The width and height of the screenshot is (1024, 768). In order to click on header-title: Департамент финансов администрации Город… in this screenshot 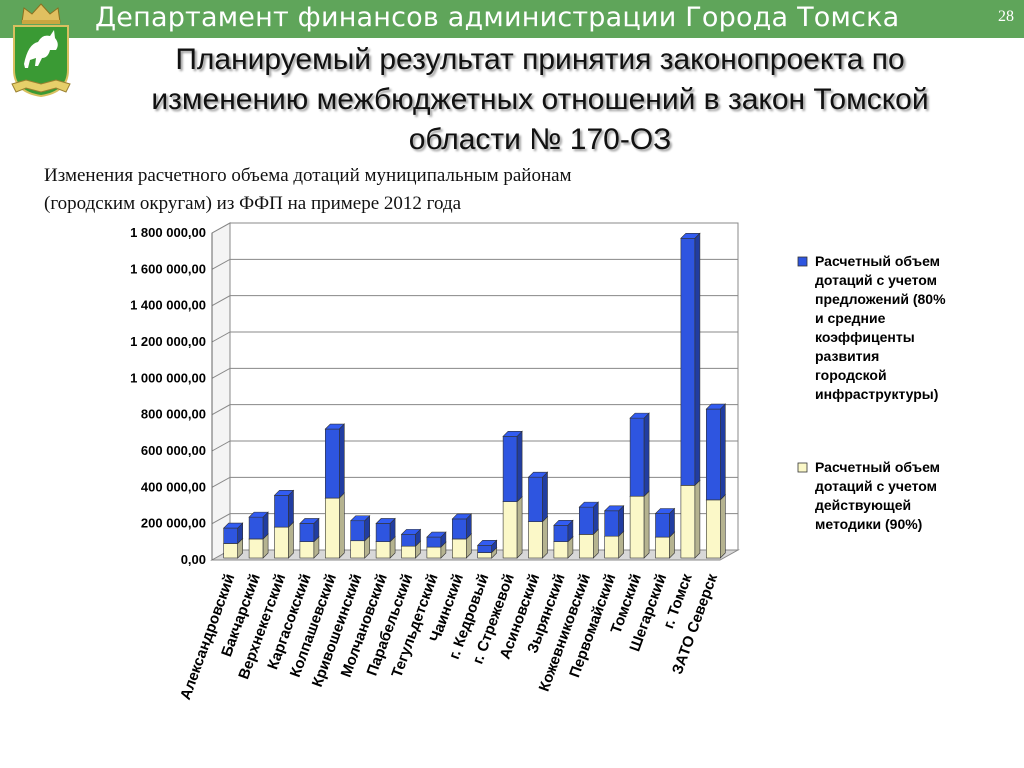, I will do `click(497, 17)`.